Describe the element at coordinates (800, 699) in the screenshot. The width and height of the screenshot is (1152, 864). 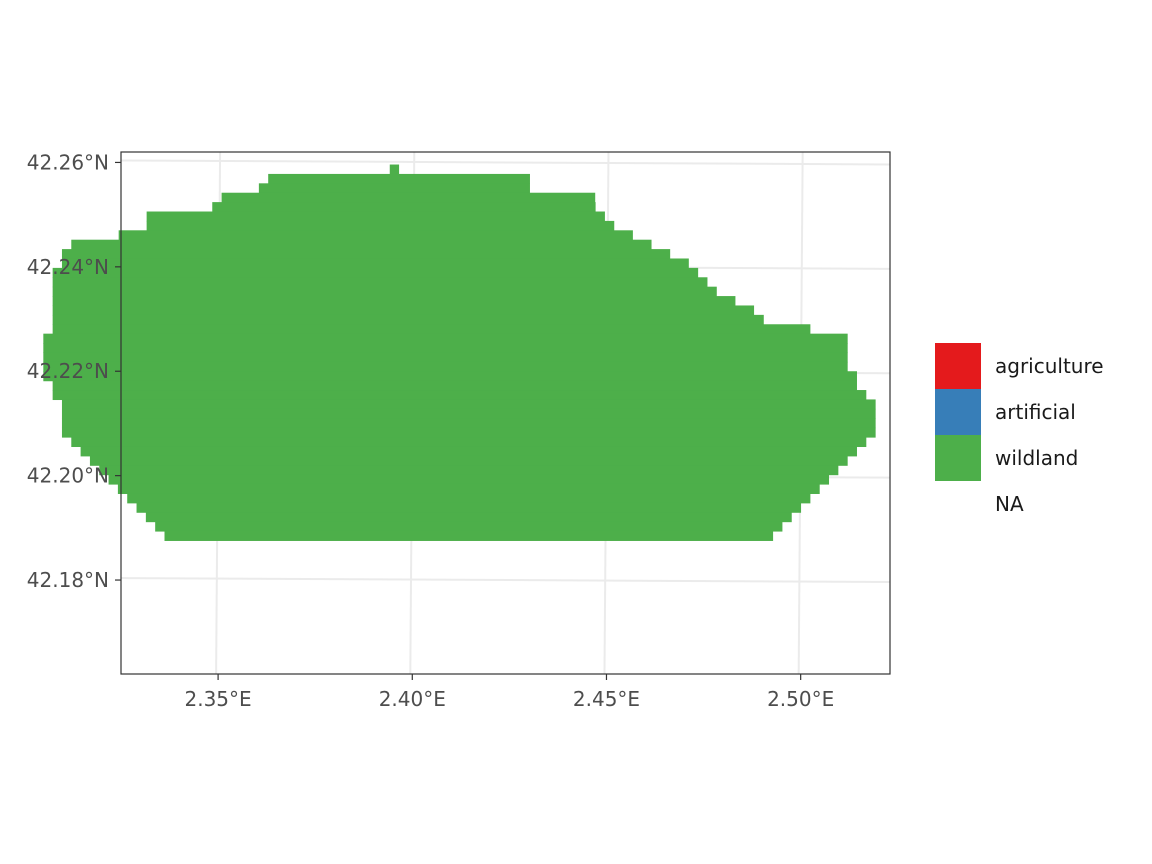
I see `x-tick-label: 2.50°E` at that location.